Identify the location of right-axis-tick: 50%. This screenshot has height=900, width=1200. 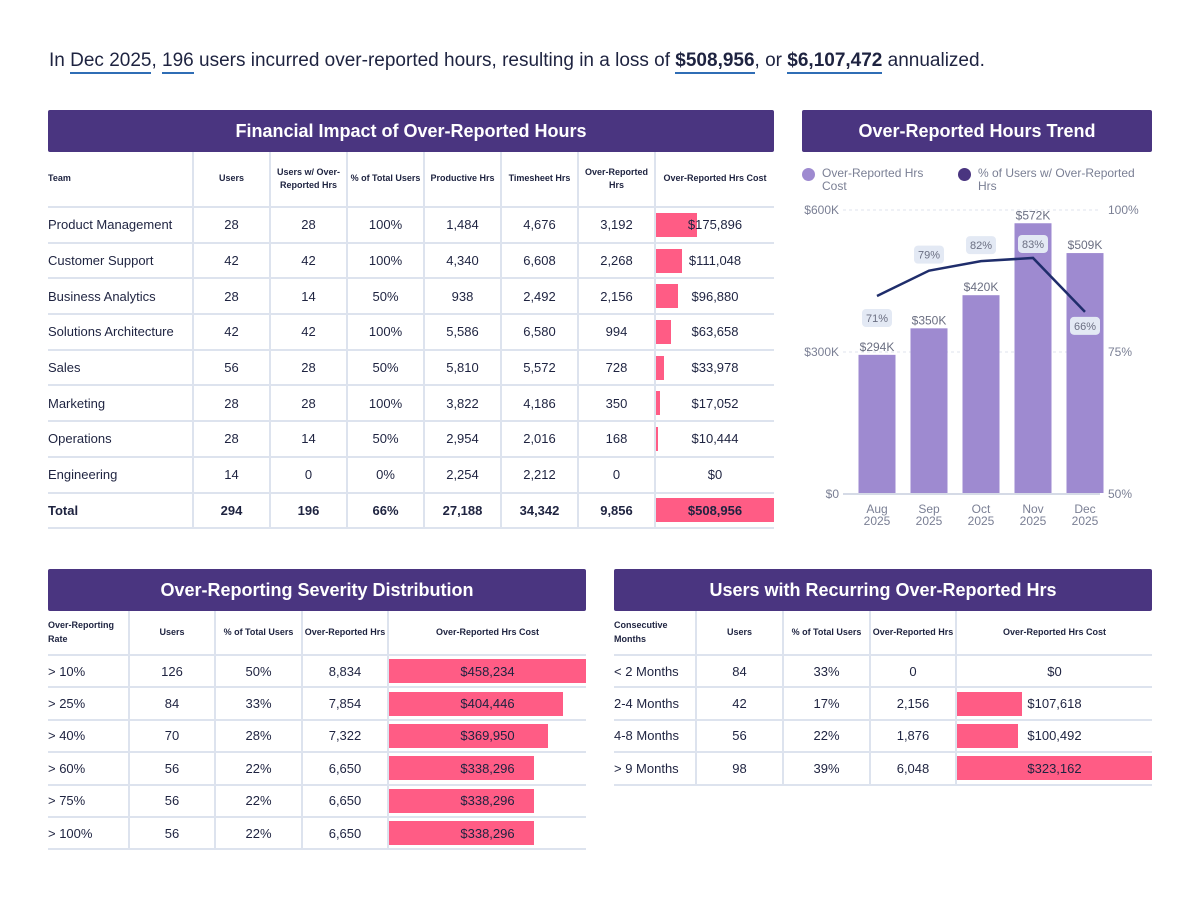
(1120, 494).